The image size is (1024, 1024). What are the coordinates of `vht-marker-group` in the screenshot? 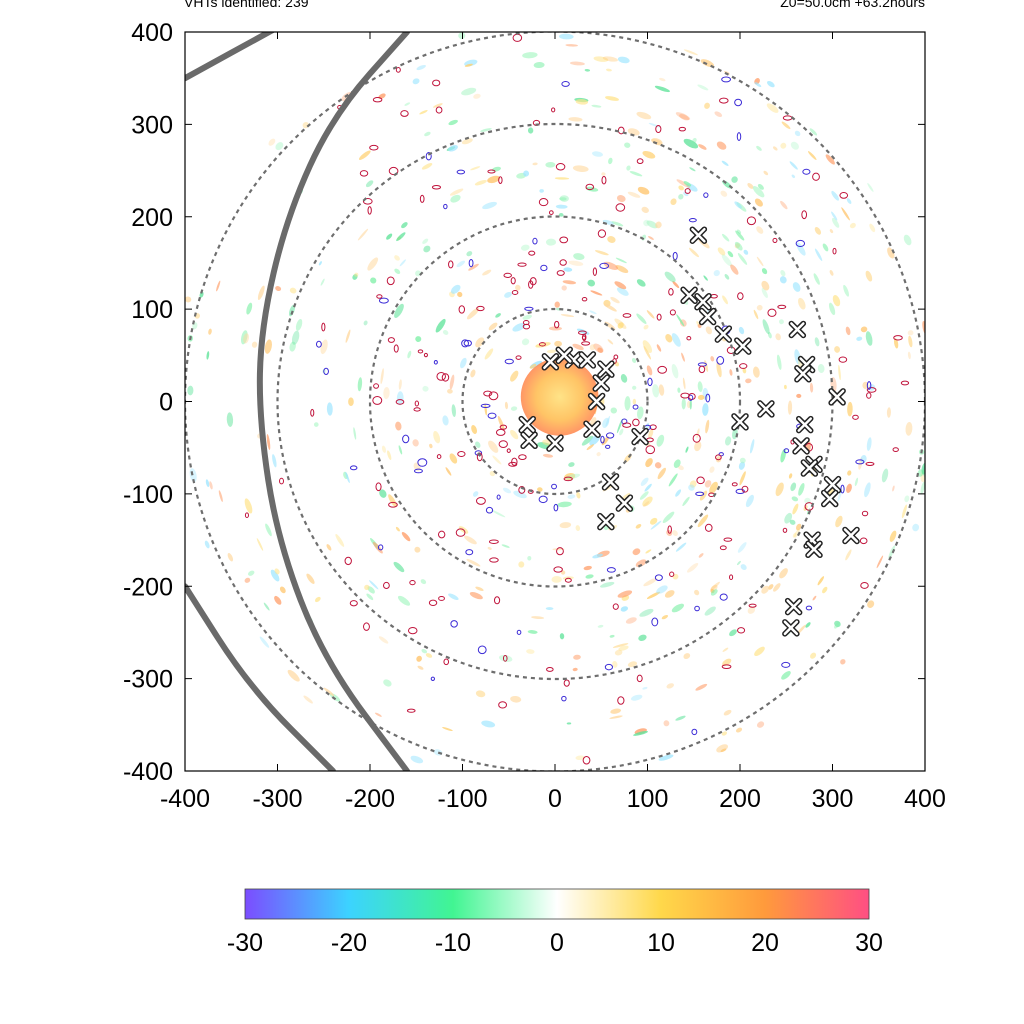 It's located at (689, 431).